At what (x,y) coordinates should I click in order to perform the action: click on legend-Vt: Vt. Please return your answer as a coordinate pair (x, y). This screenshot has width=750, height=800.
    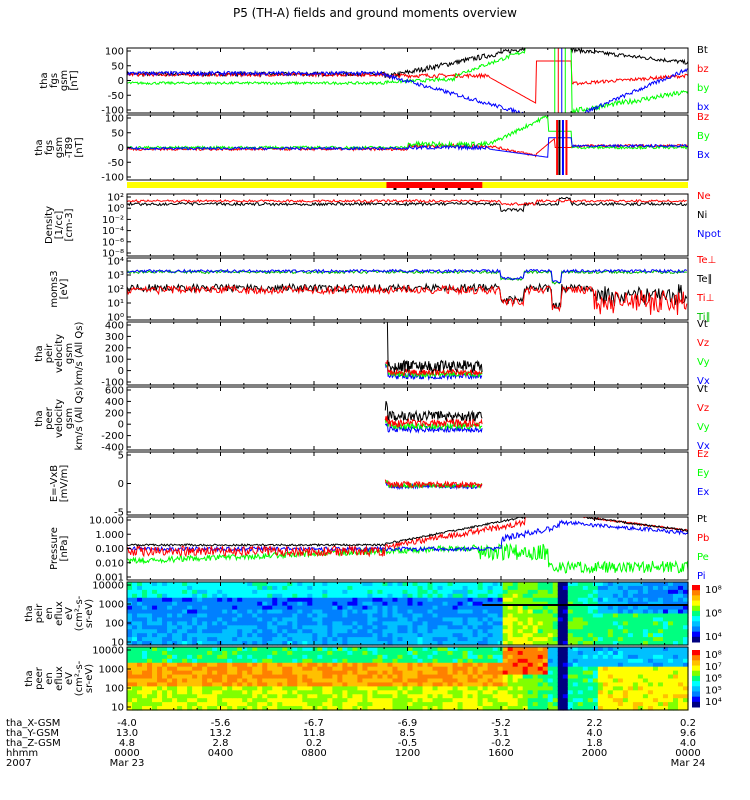
    Looking at the image, I should click on (702, 324).